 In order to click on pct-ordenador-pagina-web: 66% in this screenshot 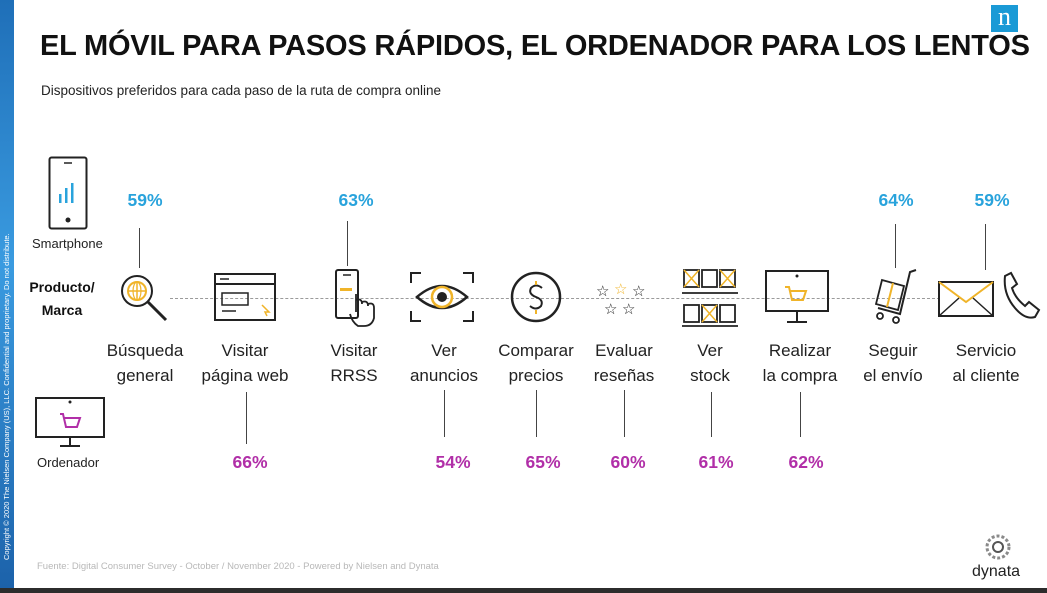, I will do `click(250, 462)`.